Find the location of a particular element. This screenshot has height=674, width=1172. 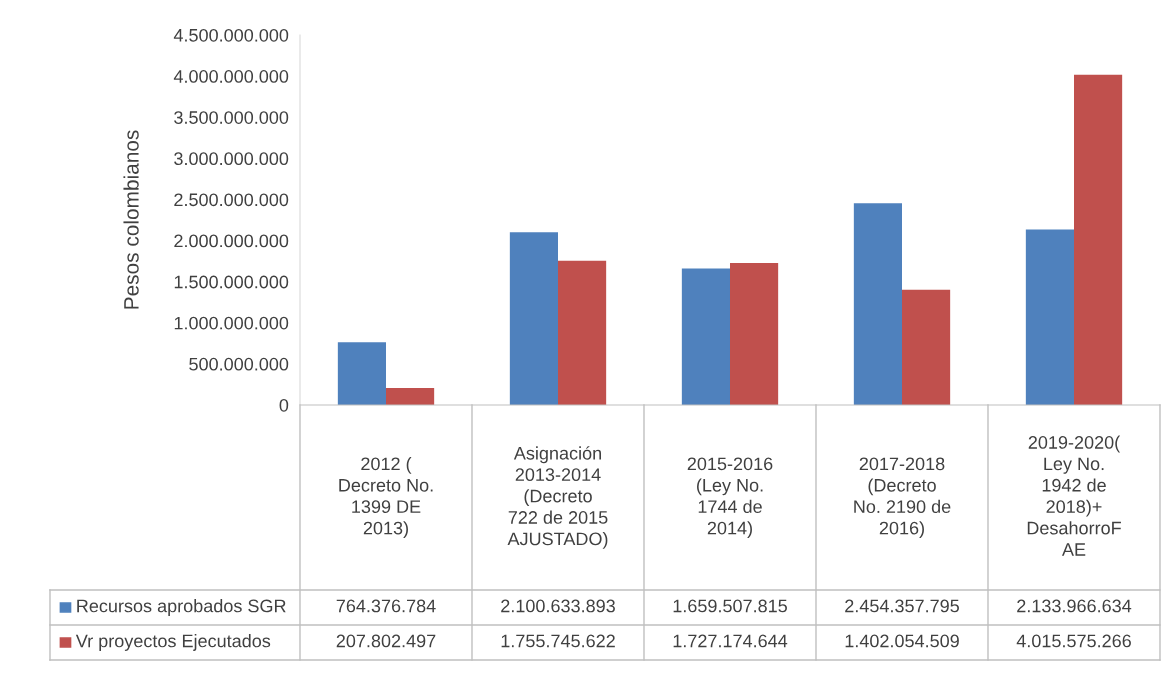

y-tick-label: 2.500.000.000 is located at coordinates (231, 200).